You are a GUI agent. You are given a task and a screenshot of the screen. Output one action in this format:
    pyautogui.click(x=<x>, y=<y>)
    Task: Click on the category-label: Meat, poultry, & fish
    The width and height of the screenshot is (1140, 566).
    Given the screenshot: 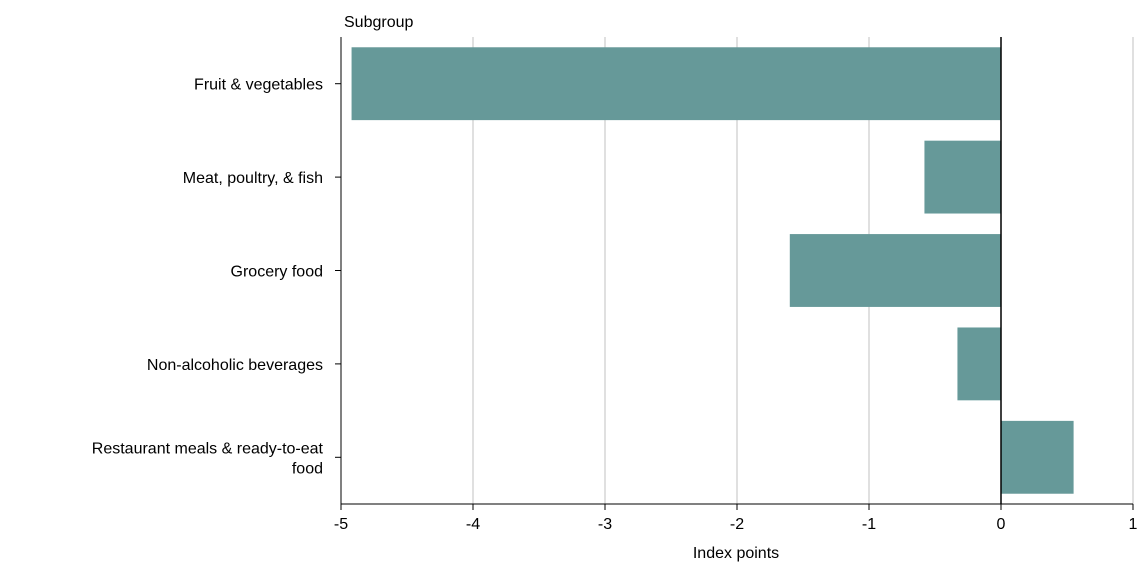 What is the action you would take?
    pyautogui.click(x=253, y=178)
    